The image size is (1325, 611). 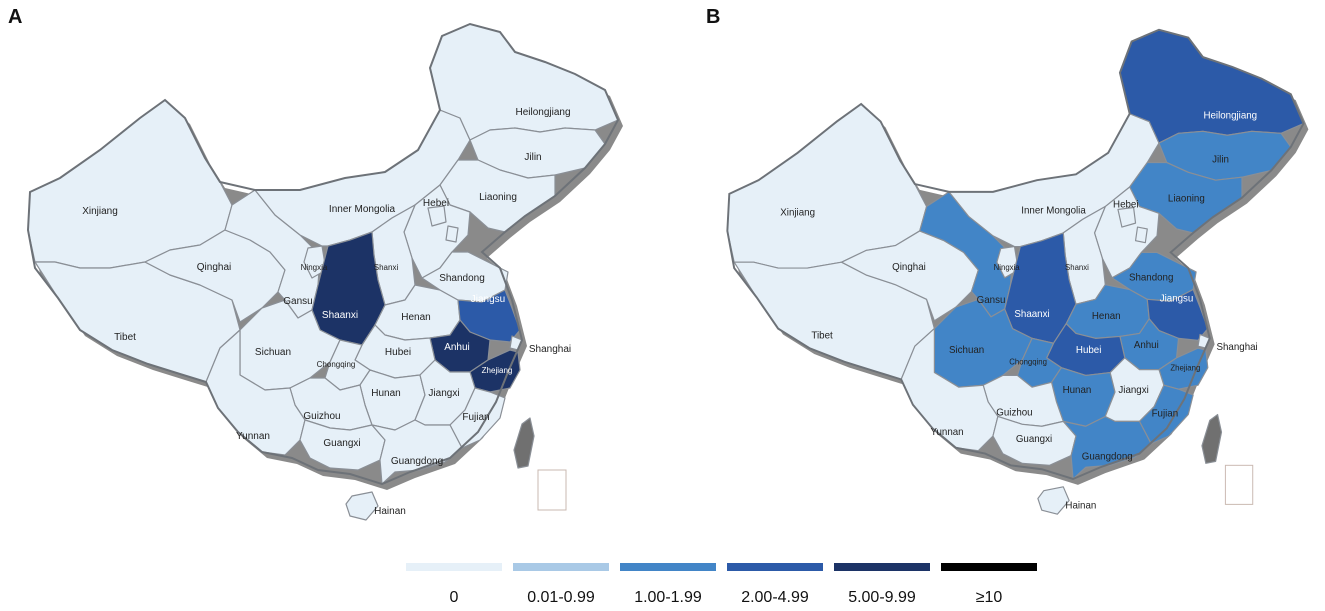 I want to click on legend-label: 0.01-0.99, so click(x=561, y=597).